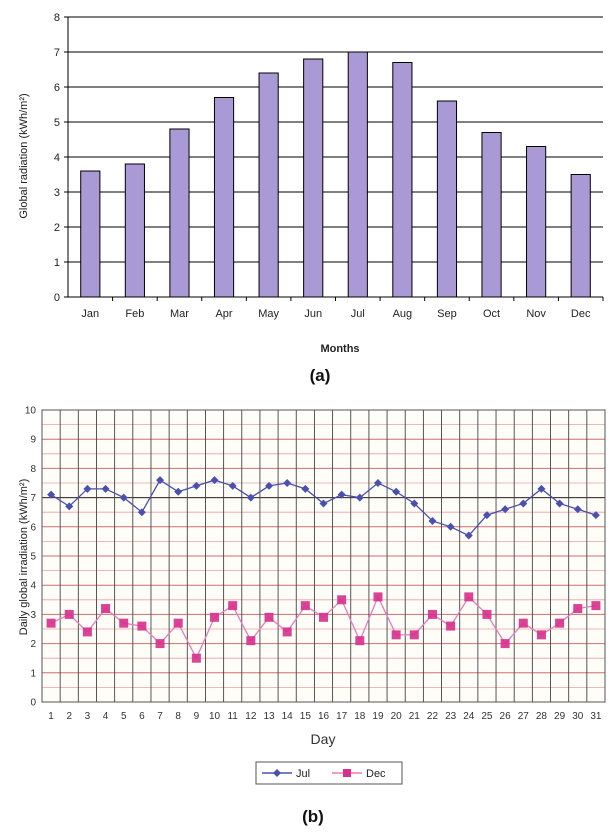 The width and height of the screenshot is (613, 834). Describe the element at coordinates (106, 716) in the screenshot. I see `chart-b-x-tick-label: 4` at that location.